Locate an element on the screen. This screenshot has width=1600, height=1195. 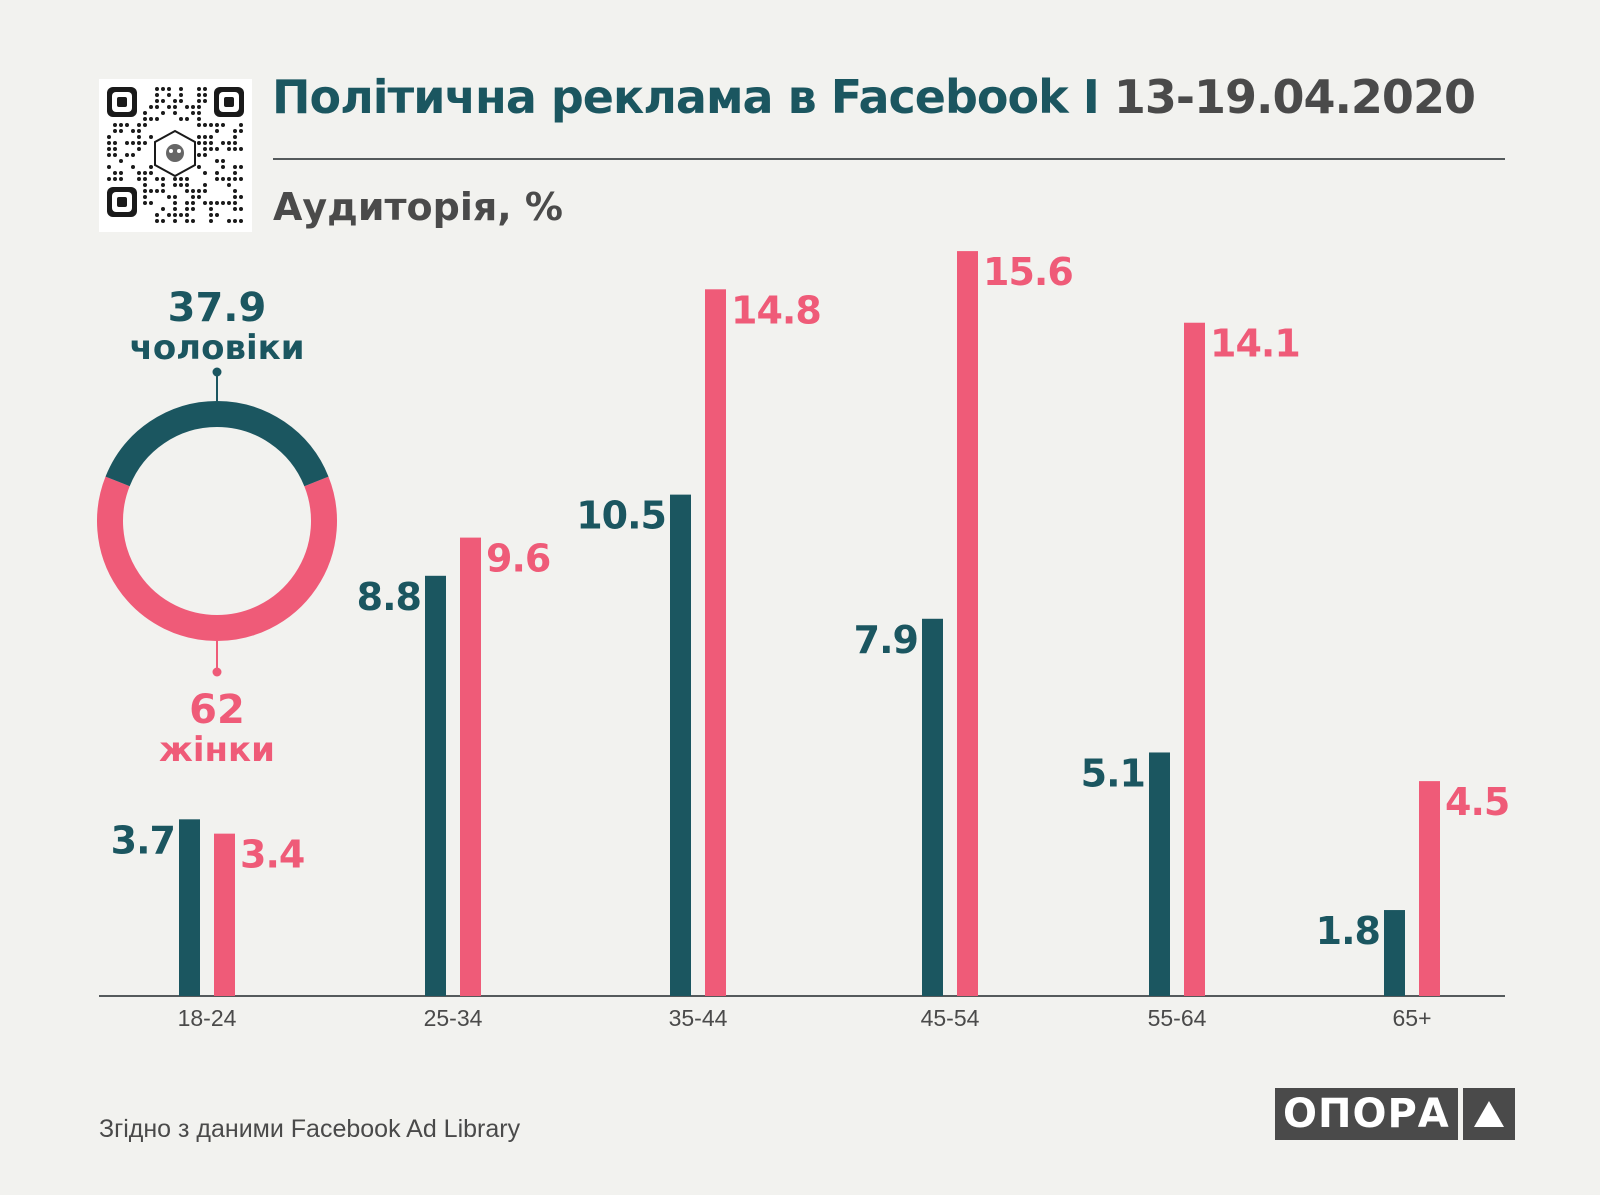
data-label-women-18-24: 3.4 is located at coordinates (272, 855).